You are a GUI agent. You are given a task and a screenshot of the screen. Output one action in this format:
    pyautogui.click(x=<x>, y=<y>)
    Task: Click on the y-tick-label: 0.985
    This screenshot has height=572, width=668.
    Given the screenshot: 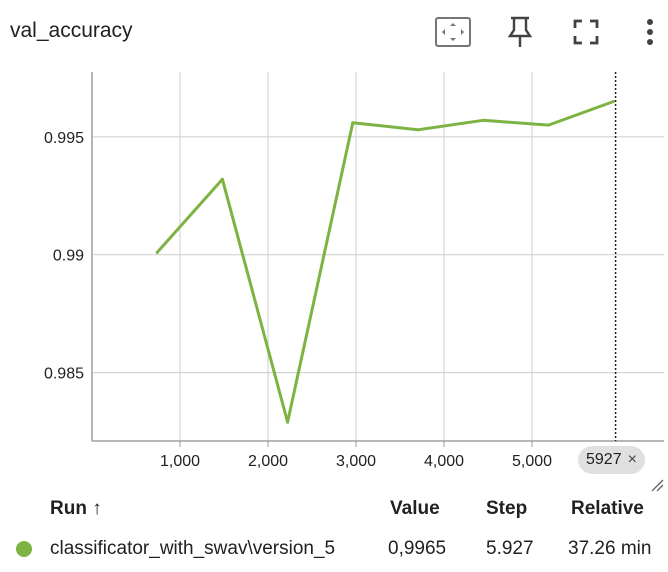 What is the action you would take?
    pyautogui.click(x=64, y=374)
    